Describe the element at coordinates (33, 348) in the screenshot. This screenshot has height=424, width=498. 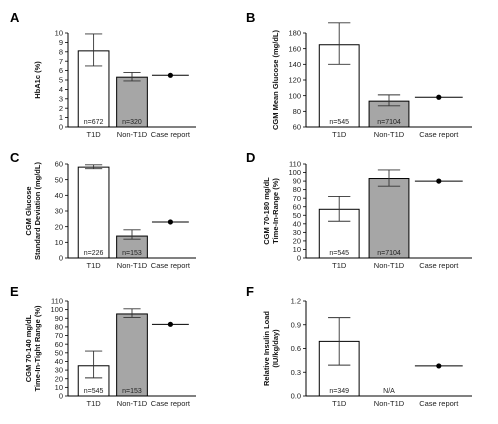
I see `y-axis-title: CGM 70-140 mg/dLTime-In-Tight Range (%)` at that location.